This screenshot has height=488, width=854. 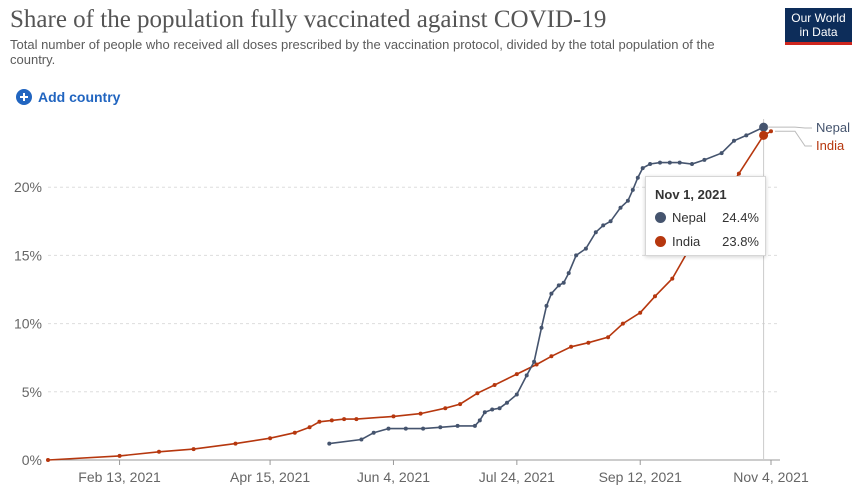 I want to click on add-country-button: Add country, so click(x=68, y=97).